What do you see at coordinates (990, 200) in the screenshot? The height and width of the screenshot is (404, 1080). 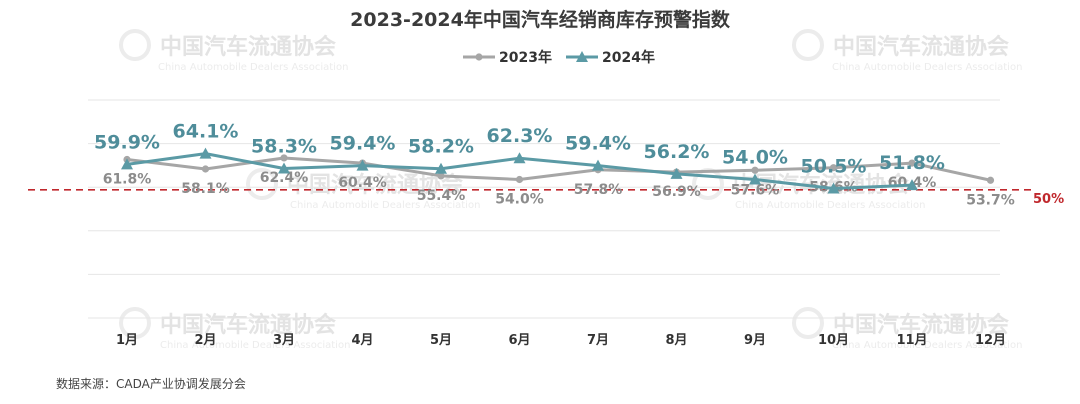 I see `data-label-2023: 53.7%` at bounding box center [990, 200].